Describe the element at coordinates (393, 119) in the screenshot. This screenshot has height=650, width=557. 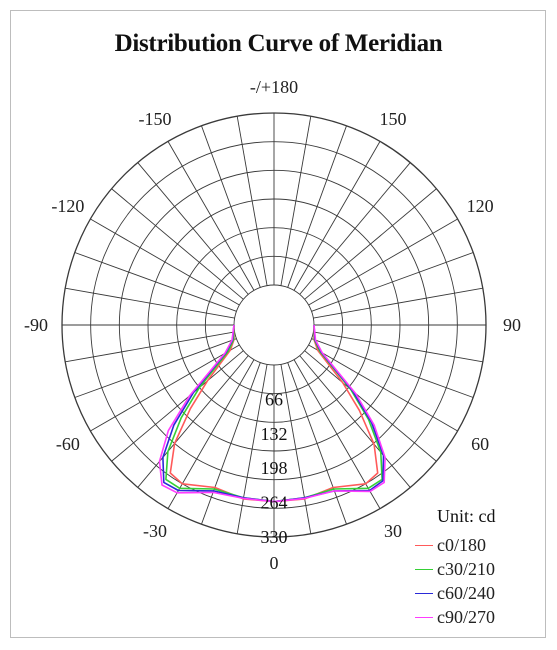
I see `angle-tick-label: 150` at that location.